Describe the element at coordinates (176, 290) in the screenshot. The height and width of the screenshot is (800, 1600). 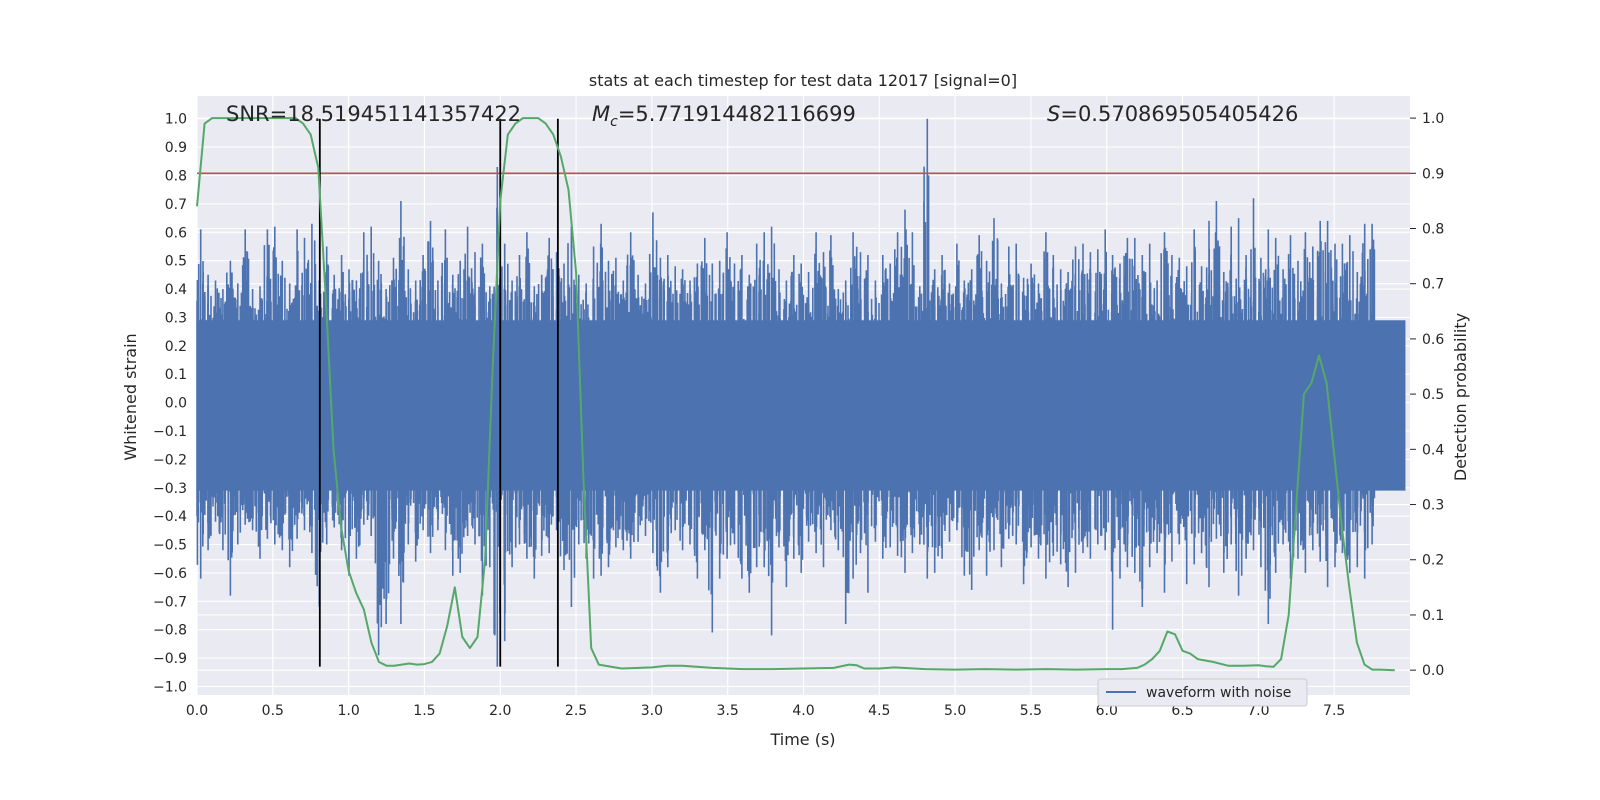
I see `y-left-tick-label: 0.4` at that location.